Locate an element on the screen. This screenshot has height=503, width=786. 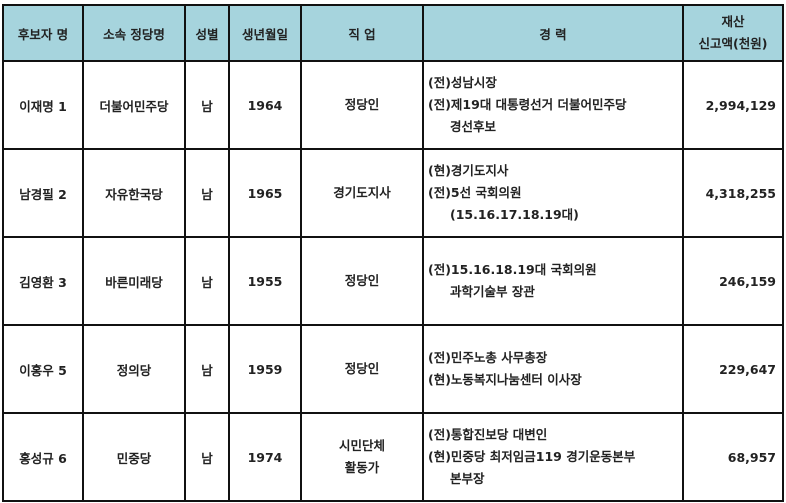
career-line: (전)5선 국회의원 is located at coordinates (475, 192).